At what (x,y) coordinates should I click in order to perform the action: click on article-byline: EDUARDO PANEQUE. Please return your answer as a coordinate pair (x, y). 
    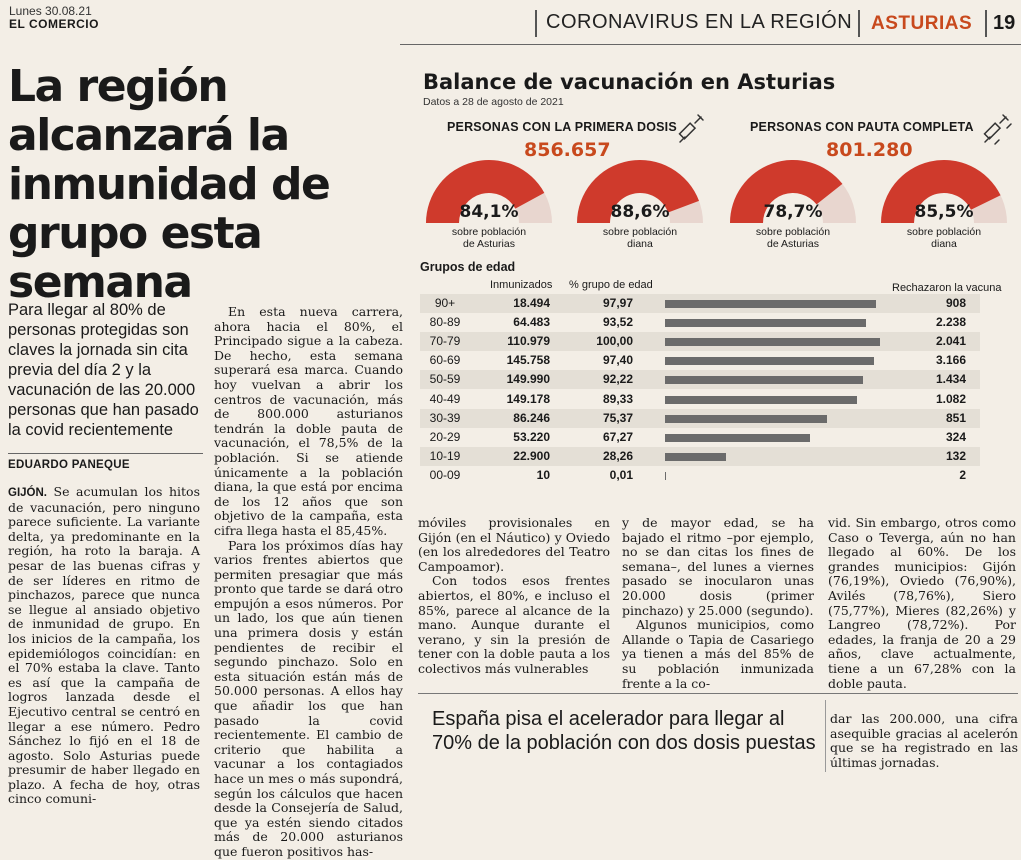
    Looking at the image, I should click on (69, 465).